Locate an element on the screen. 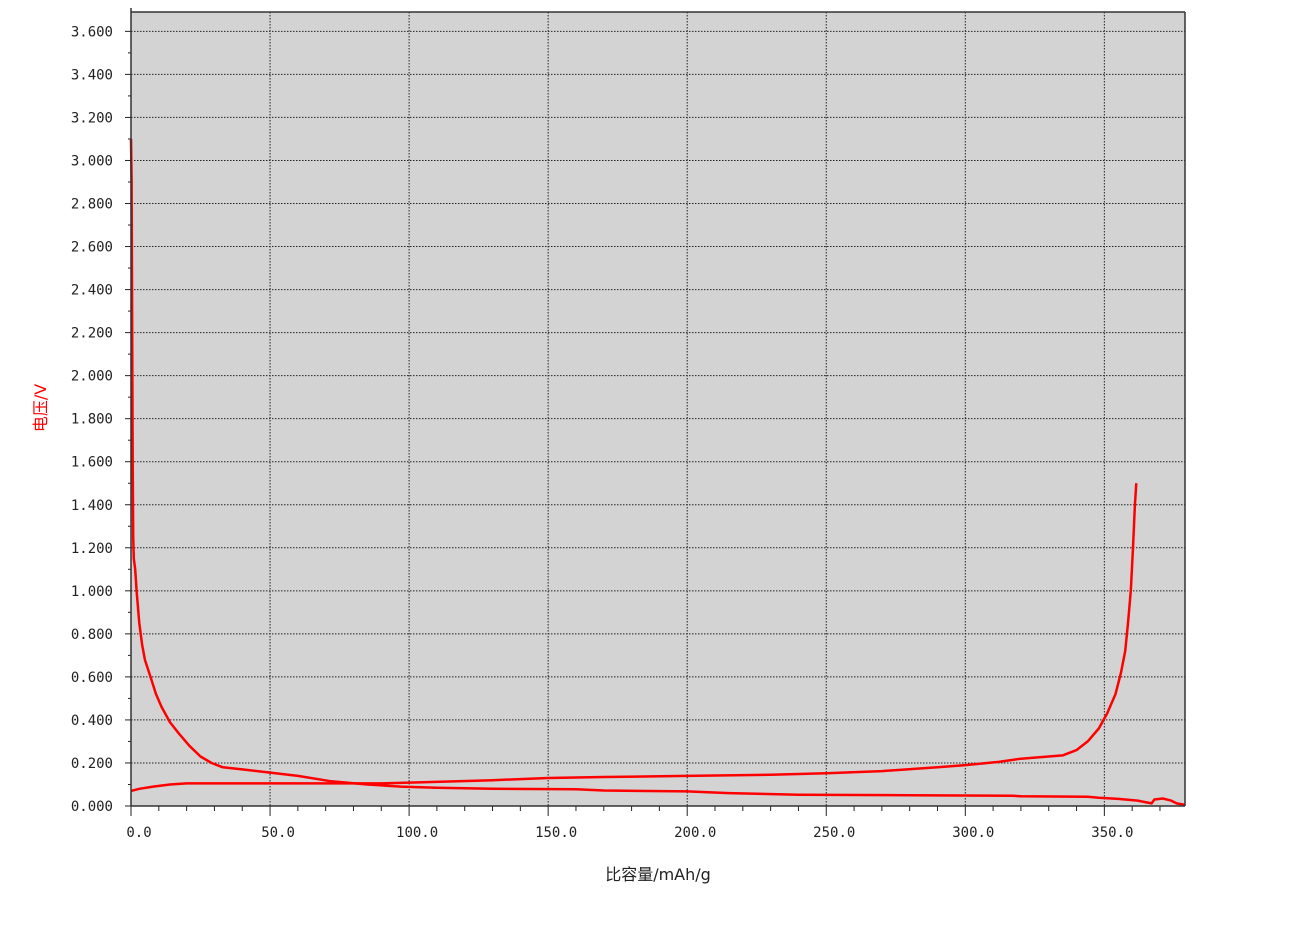 Image resolution: width=1316 pixels, height=940 pixels. y-tick-label: 2.800 is located at coordinates (92, 205).